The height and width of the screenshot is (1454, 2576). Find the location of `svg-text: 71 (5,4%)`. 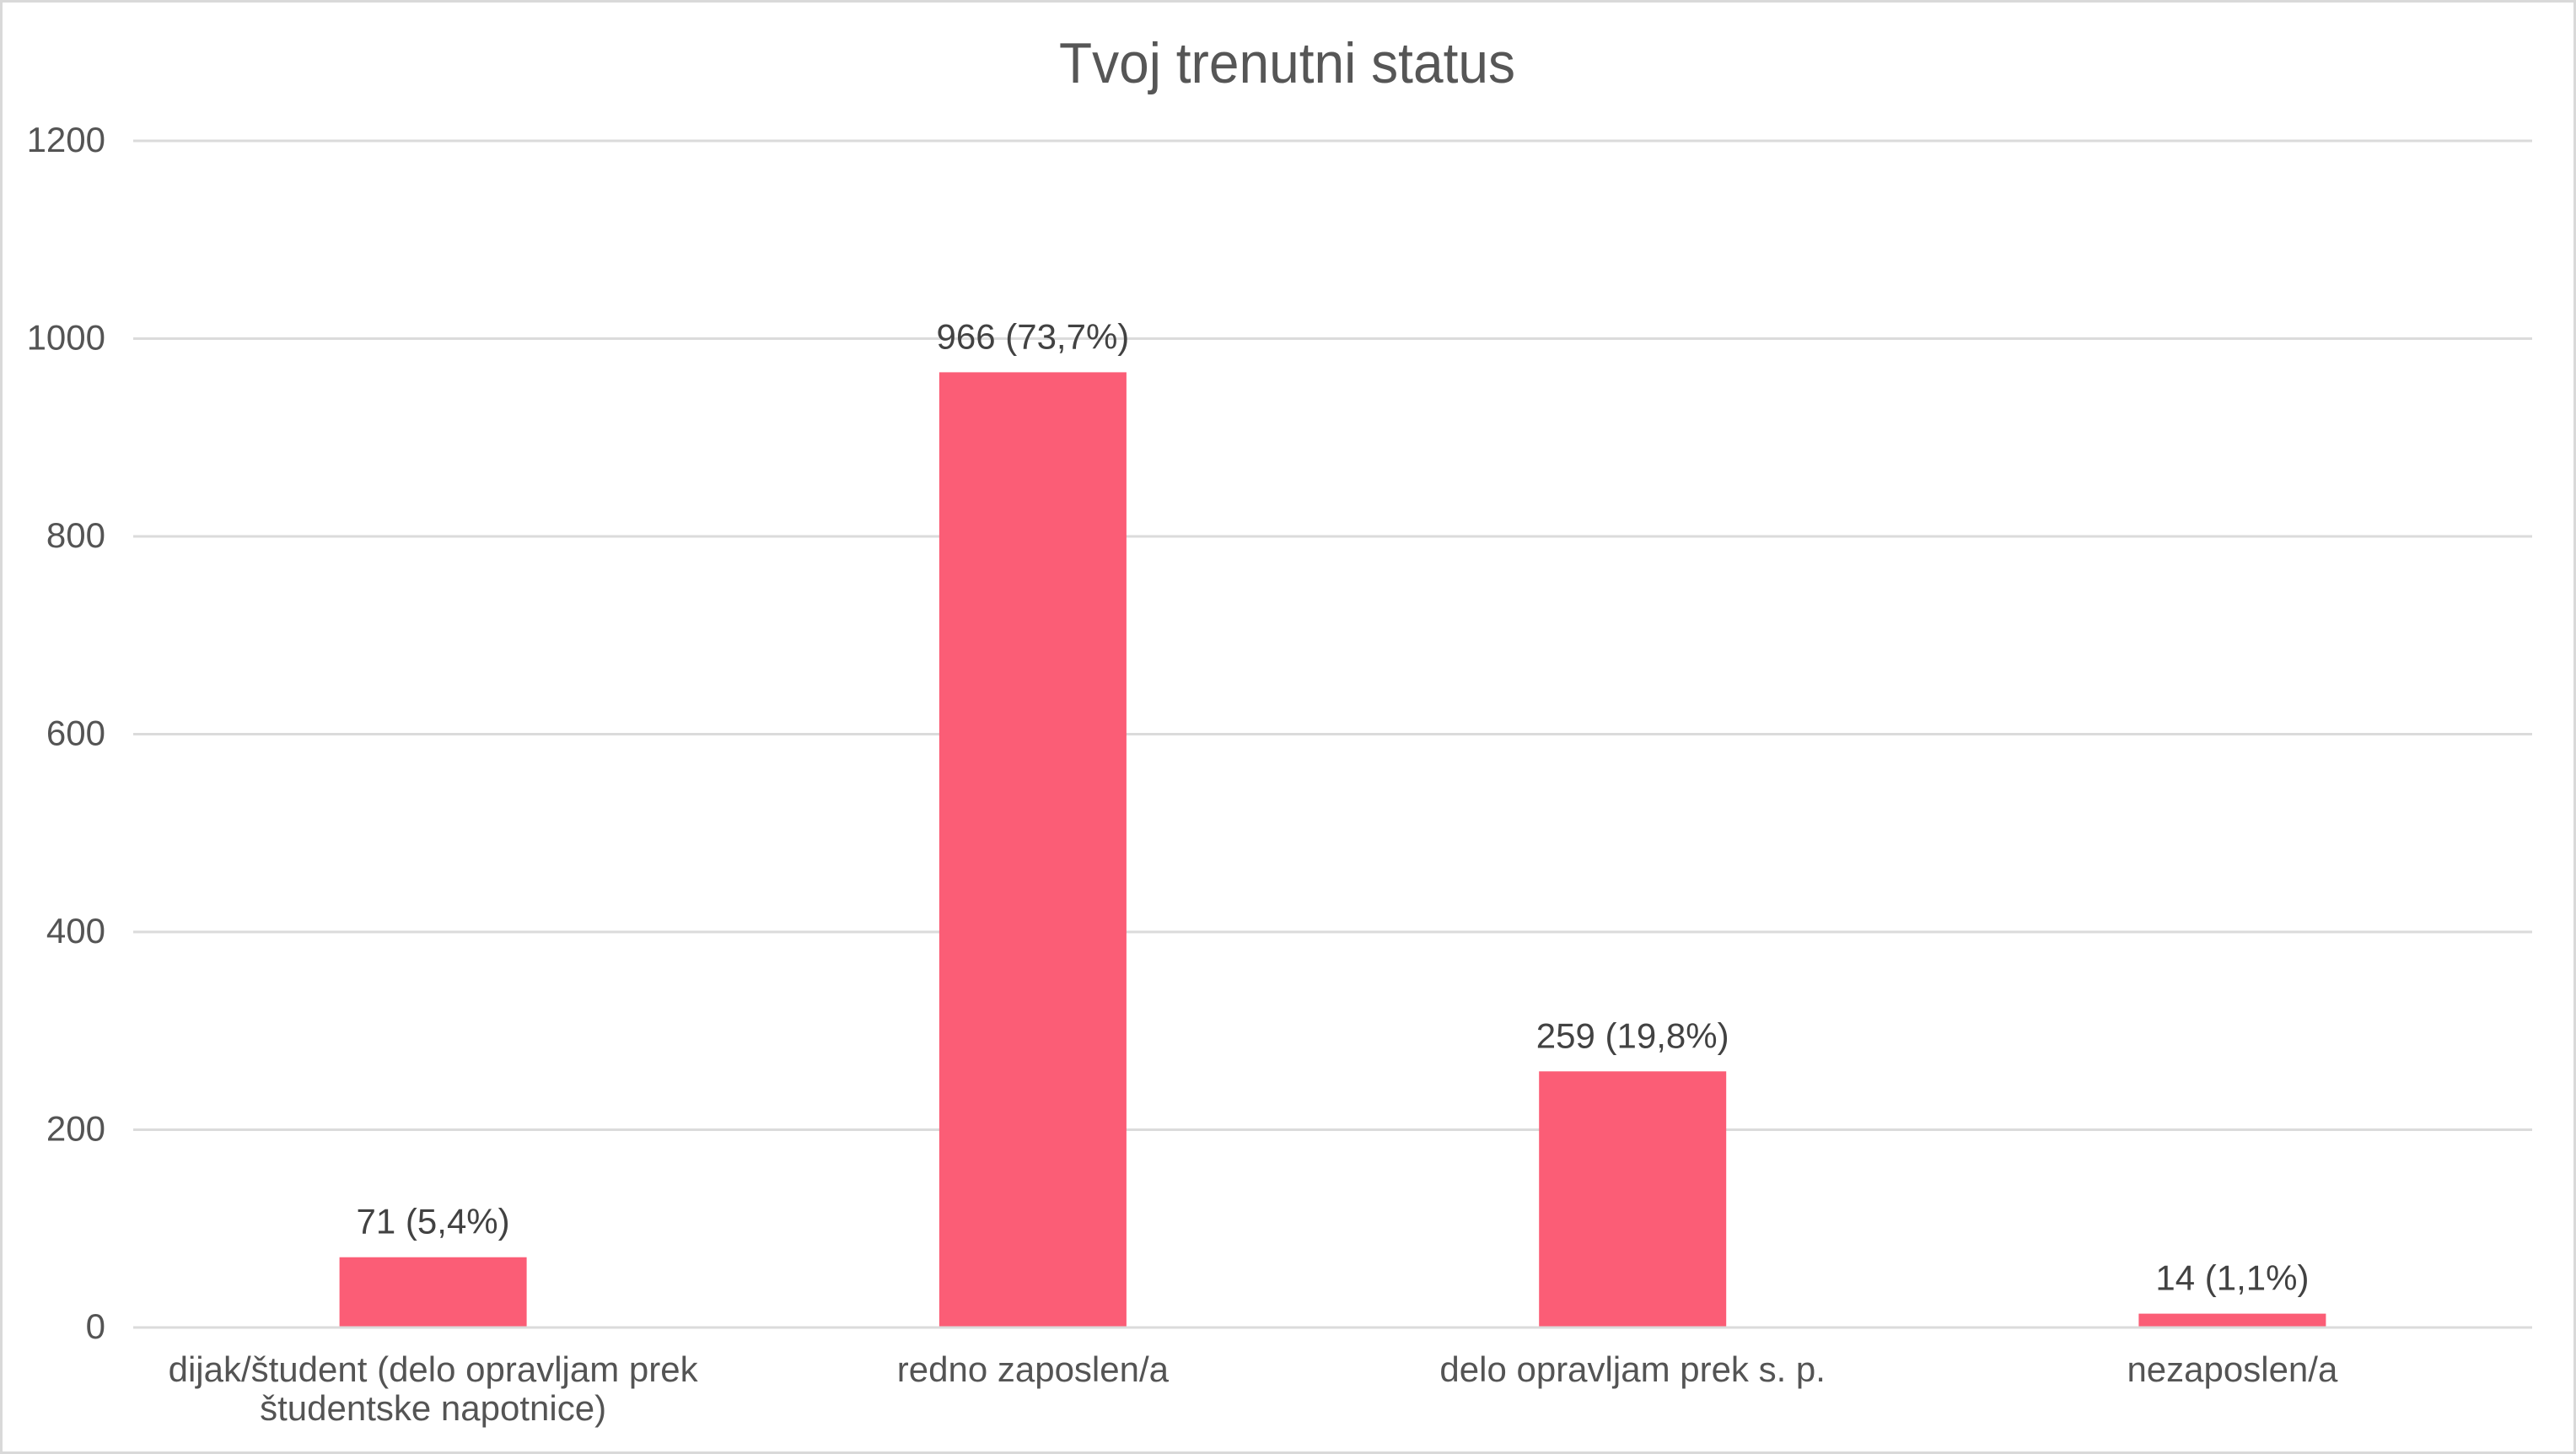

svg-text: 71 (5,4%) is located at coordinates (434, 1221).